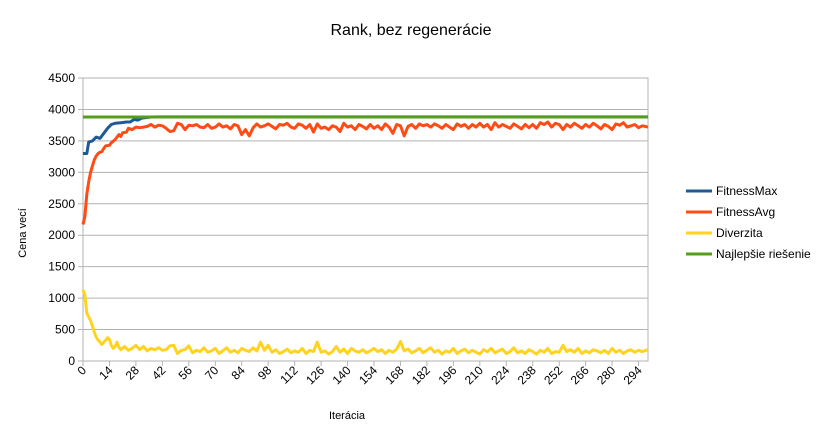  Describe the element at coordinates (580, 375) in the screenshot. I see `x-tick-label: 266` at that location.